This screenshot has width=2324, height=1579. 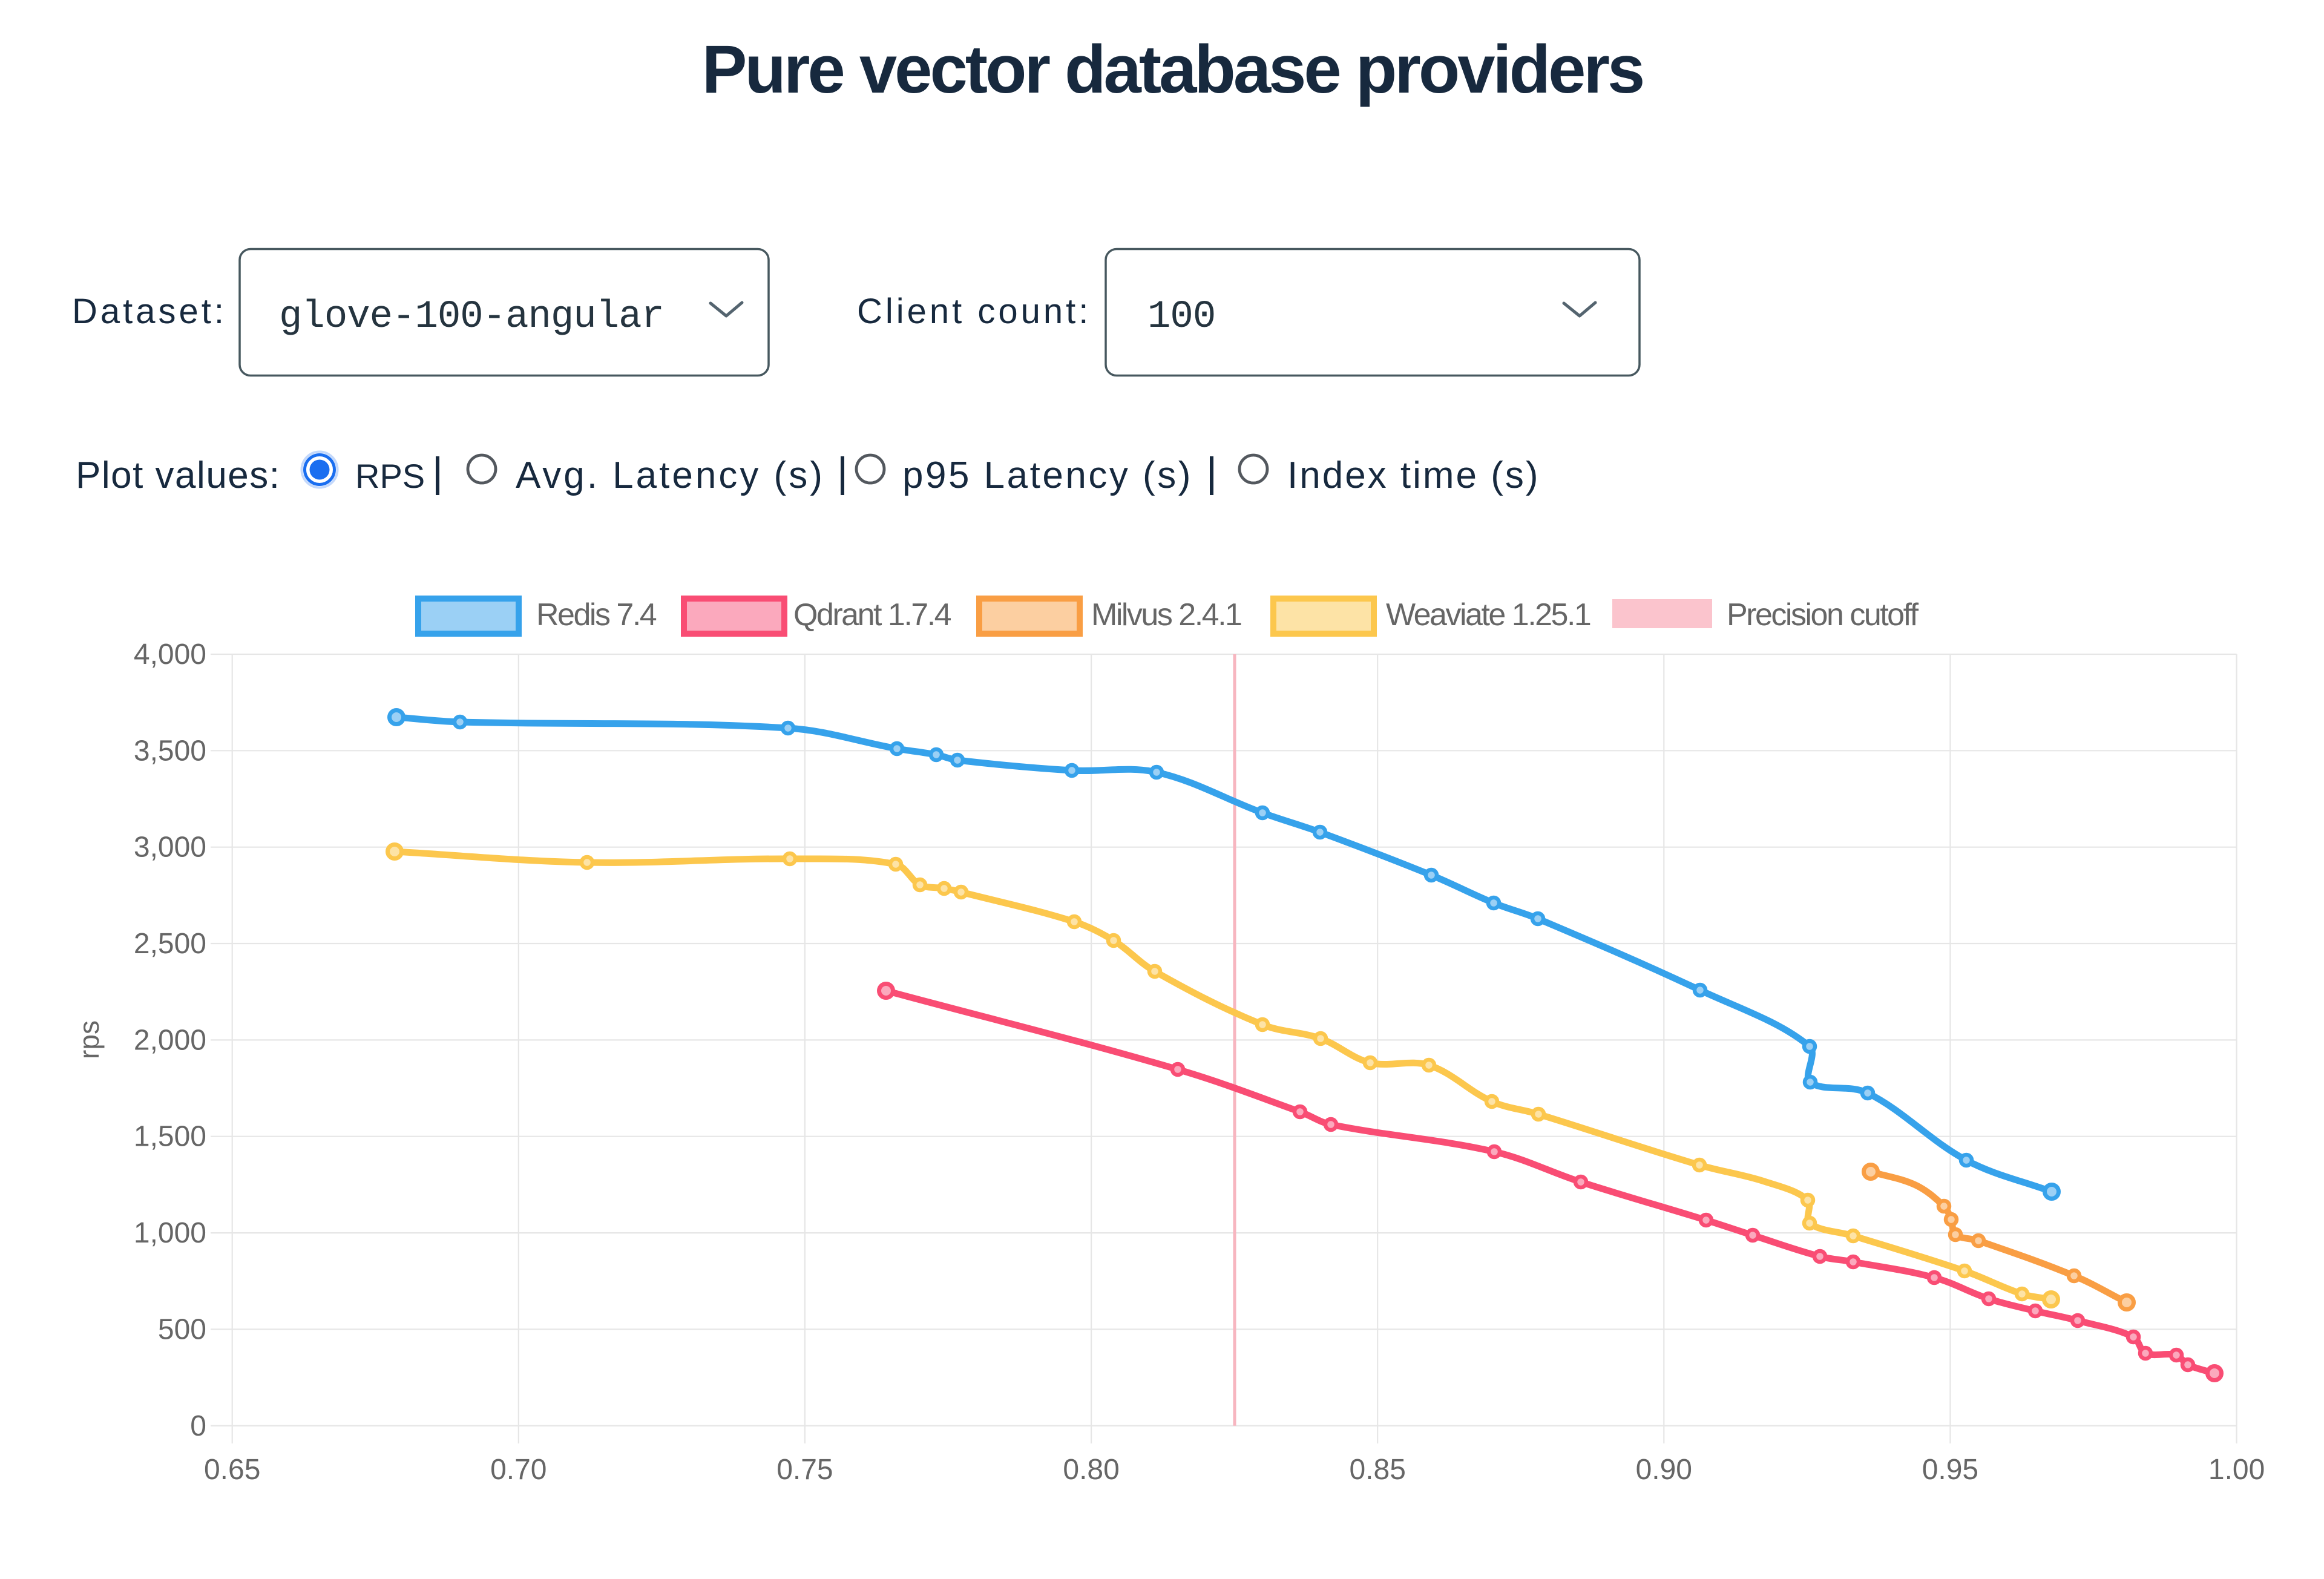 I want to click on svg-text: 0, so click(x=198, y=1426).